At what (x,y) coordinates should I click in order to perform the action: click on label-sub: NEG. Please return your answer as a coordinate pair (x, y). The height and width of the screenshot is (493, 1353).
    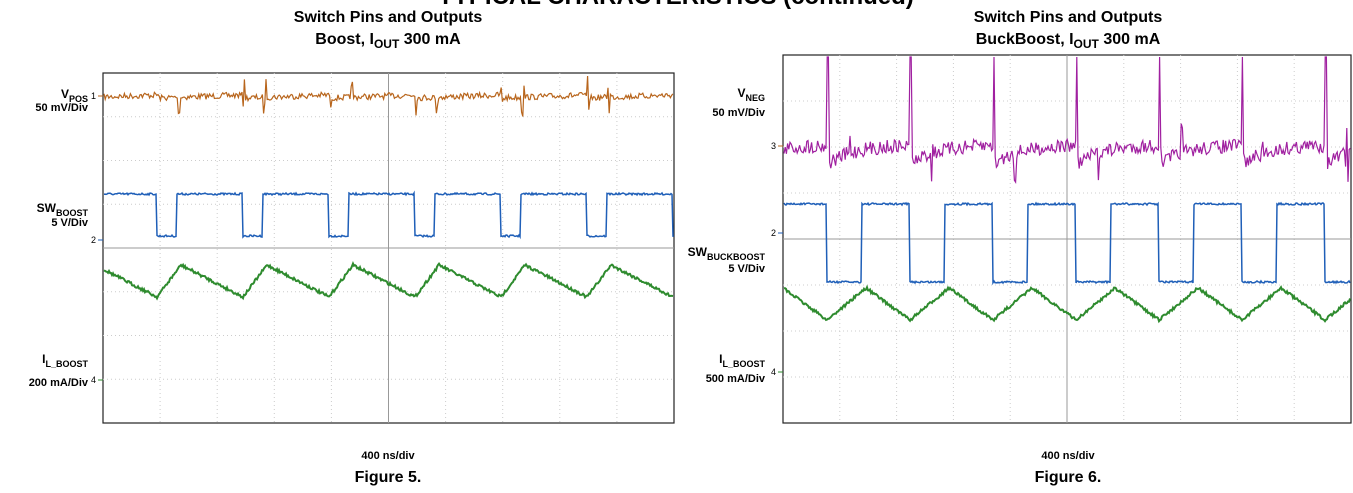
    Looking at the image, I should click on (755, 98).